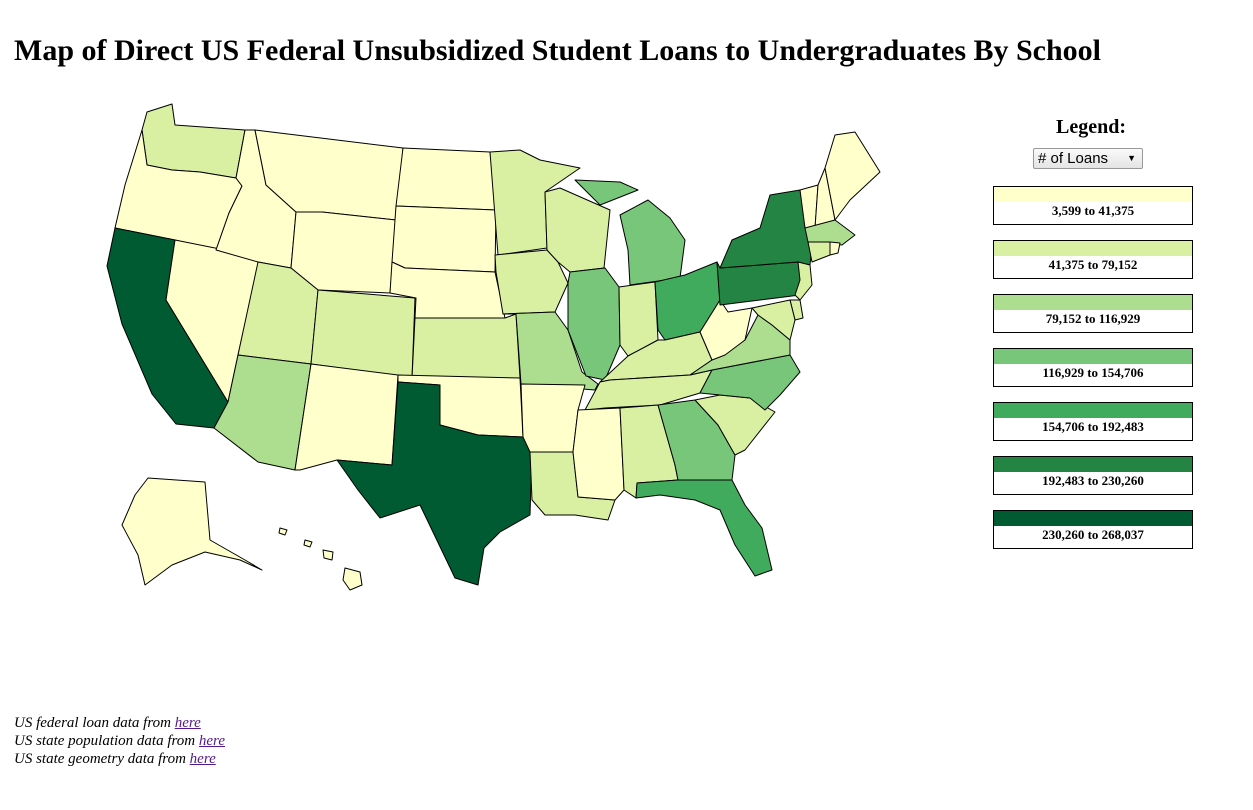 The height and width of the screenshot is (810, 1253). What do you see at coordinates (444, 239) in the screenshot?
I see `state-south-dakota` at bounding box center [444, 239].